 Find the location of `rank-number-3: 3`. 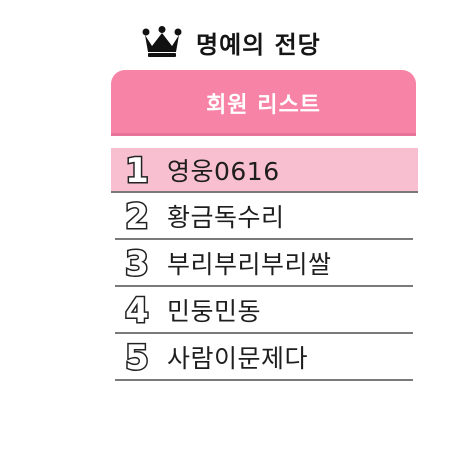

rank-number-3: 3 is located at coordinates (137, 263).